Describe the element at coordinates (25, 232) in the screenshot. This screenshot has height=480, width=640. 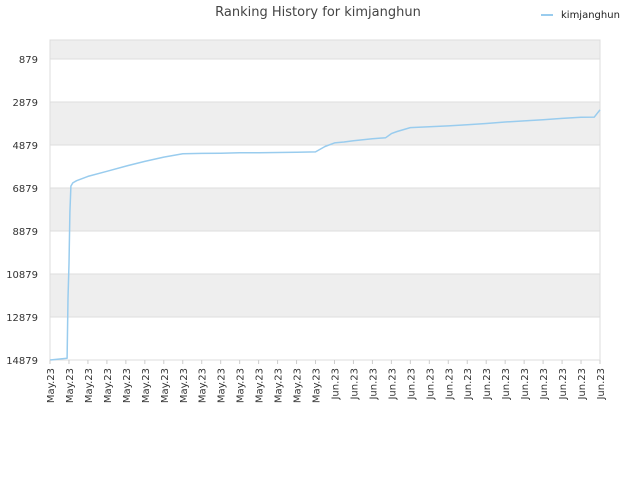
I see `y-tick-label: 8879` at that location.